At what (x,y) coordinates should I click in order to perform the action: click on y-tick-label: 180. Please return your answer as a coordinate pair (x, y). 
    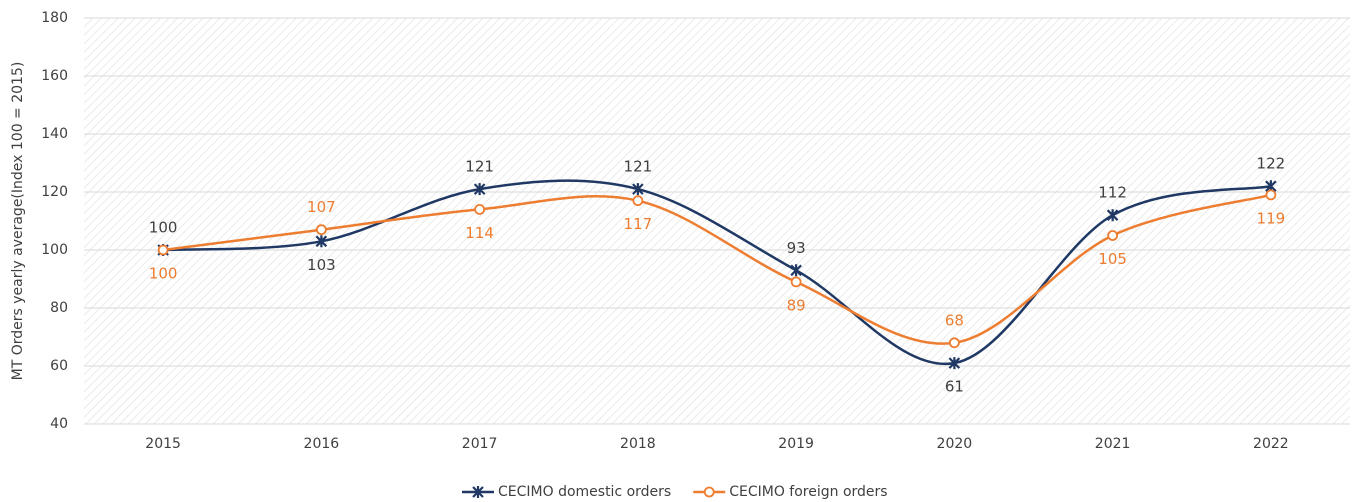
    Looking at the image, I should click on (54, 18).